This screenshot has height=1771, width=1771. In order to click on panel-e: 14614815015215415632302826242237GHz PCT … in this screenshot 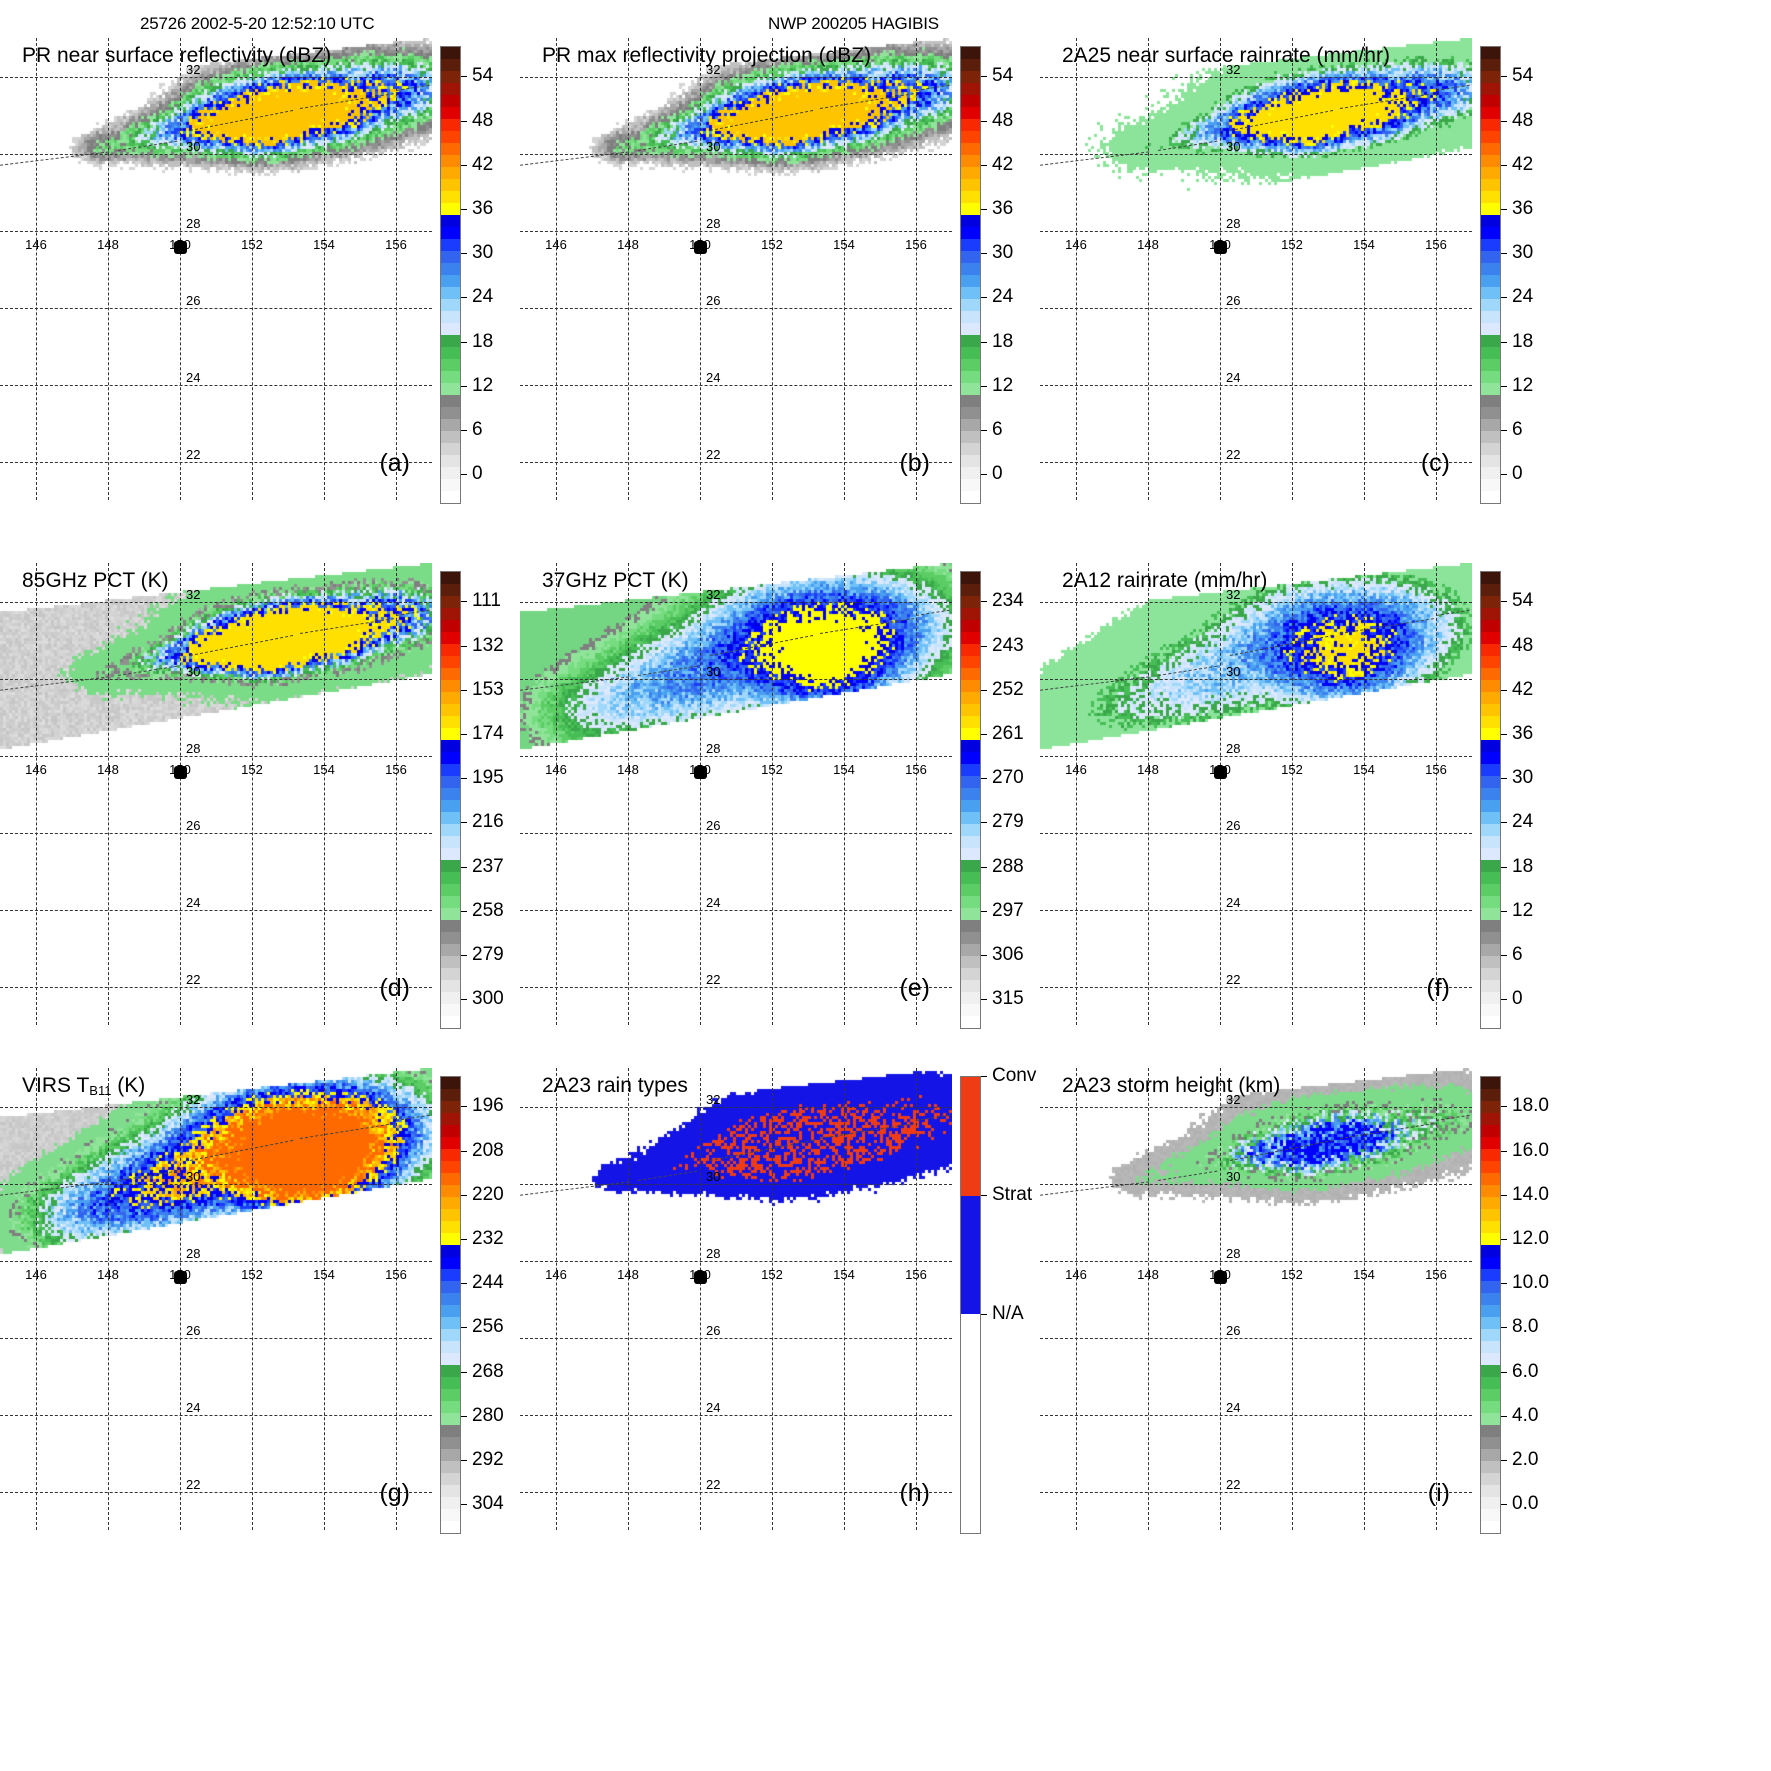, I will do `click(805, 816)`.